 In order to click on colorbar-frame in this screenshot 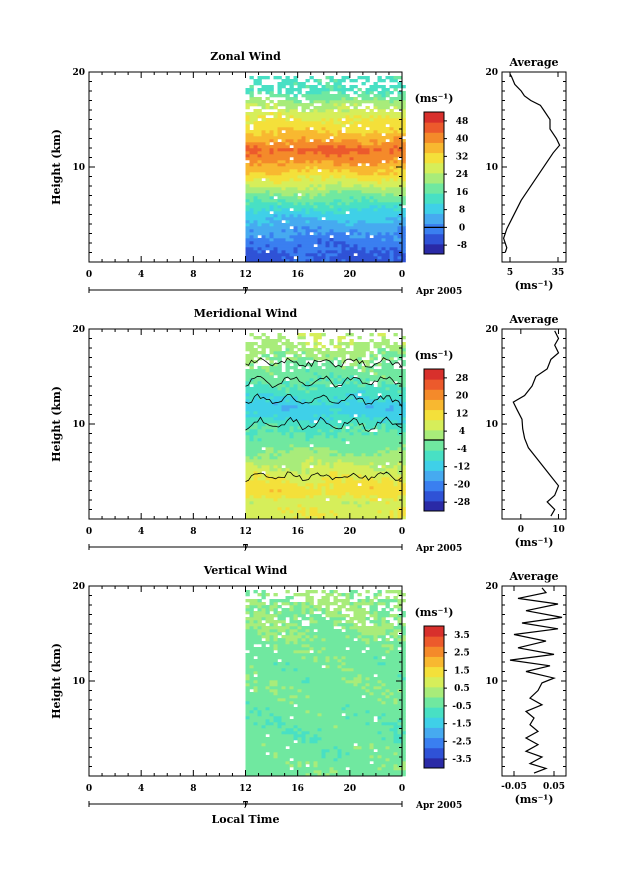, I will do `click(434, 697)`.